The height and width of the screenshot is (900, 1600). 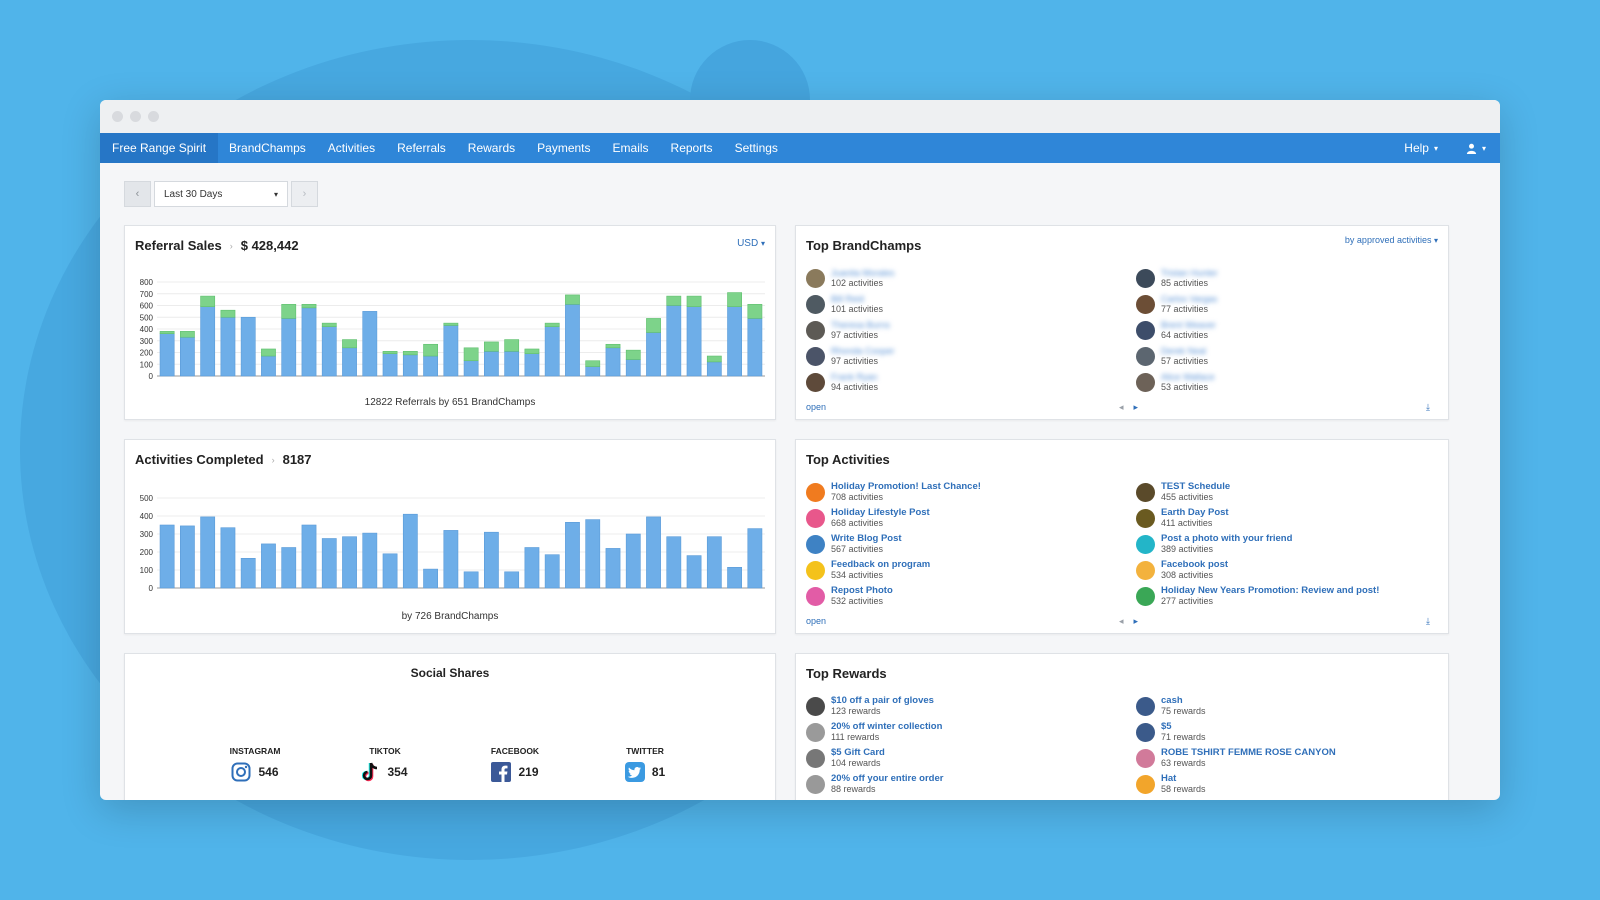 What do you see at coordinates (630, 148) in the screenshot?
I see `nav-item-emails: Emails` at bounding box center [630, 148].